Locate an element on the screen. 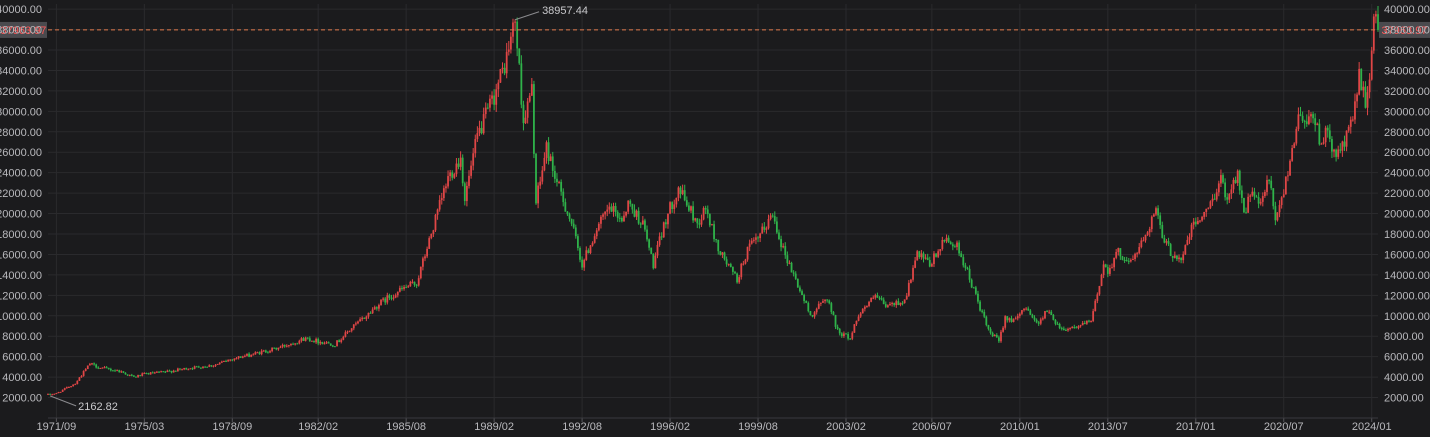  y-tick-label-right: 18000.00 is located at coordinates (1407, 235).